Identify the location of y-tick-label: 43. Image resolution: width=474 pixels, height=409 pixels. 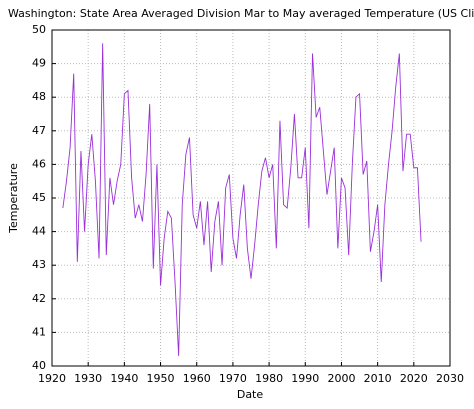
(39, 264).